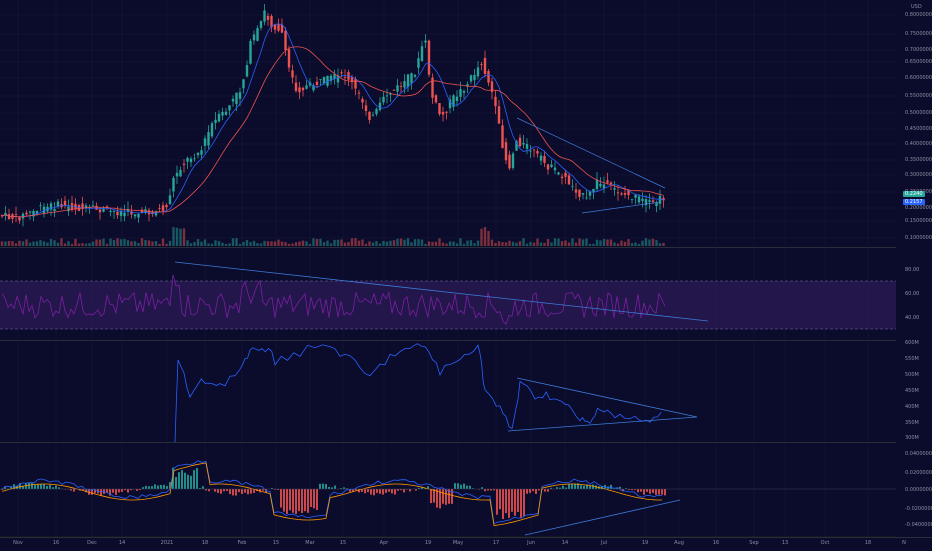 The height and width of the screenshot is (551, 932). Describe the element at coordinates (122, 543) in the screenshot. I see `time-tick-label: 14` at that location.